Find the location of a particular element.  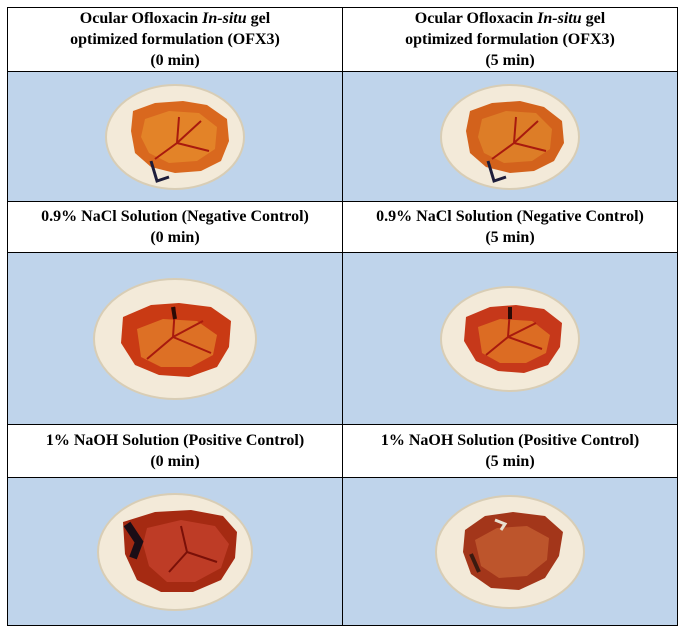

naoh-0min-image-cell is located at coordinates (175, 551).